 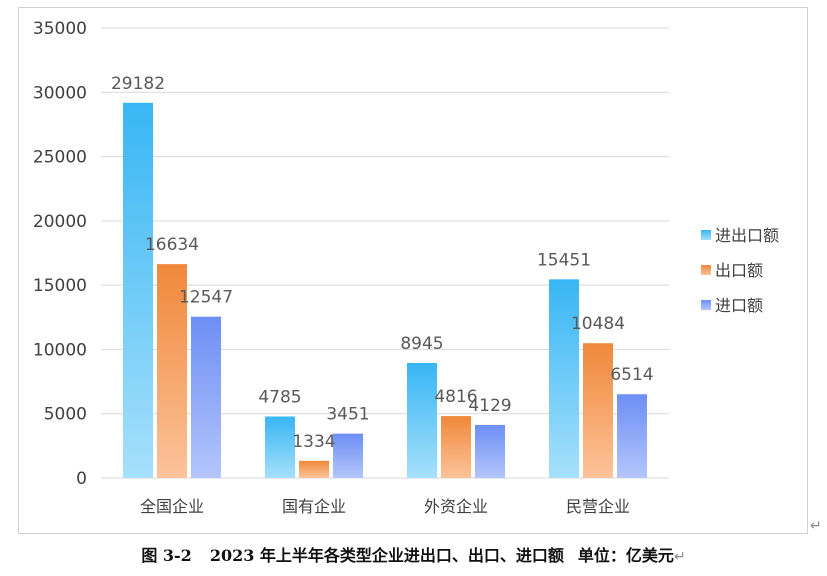 I want to click on bar-series1-cat3, so click(x=598, y=410).